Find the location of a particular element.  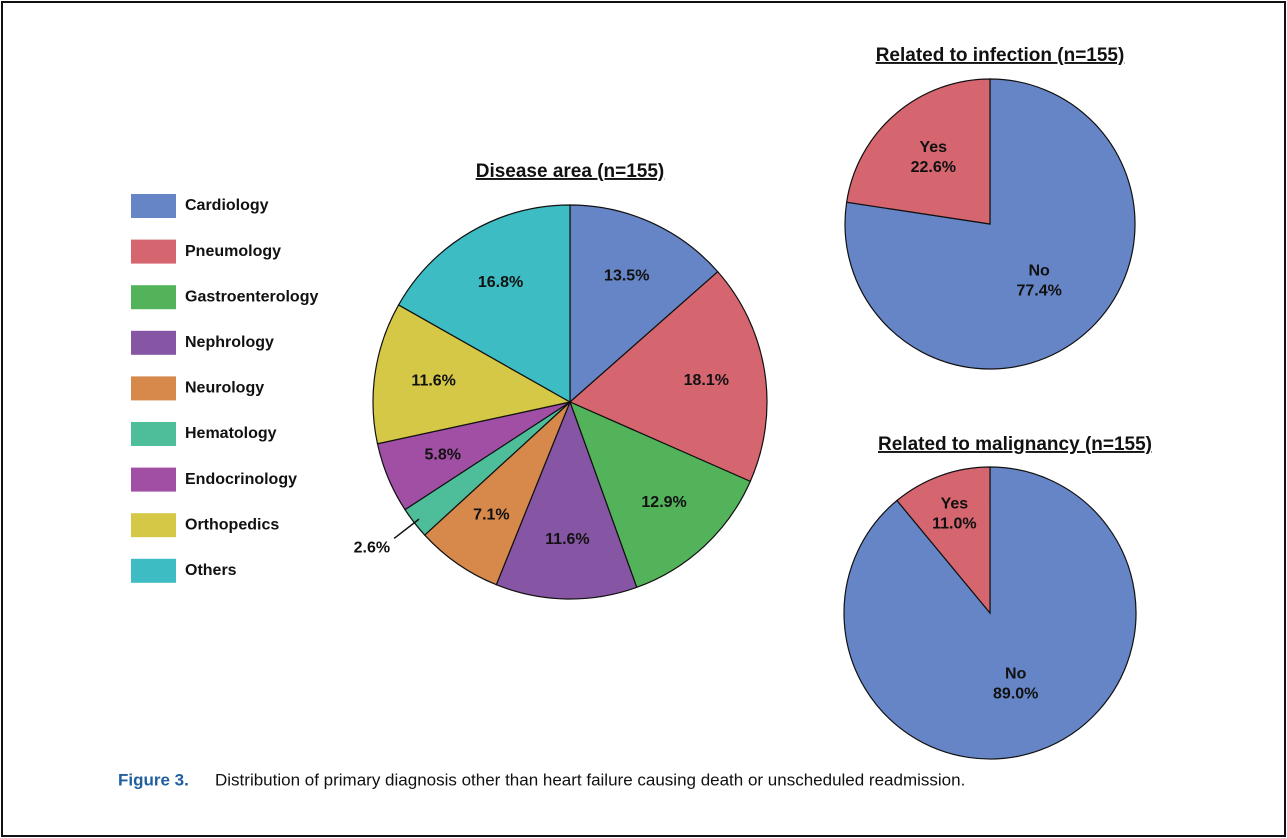

legend-label: Pneumology is located at coordinates (233, 251).